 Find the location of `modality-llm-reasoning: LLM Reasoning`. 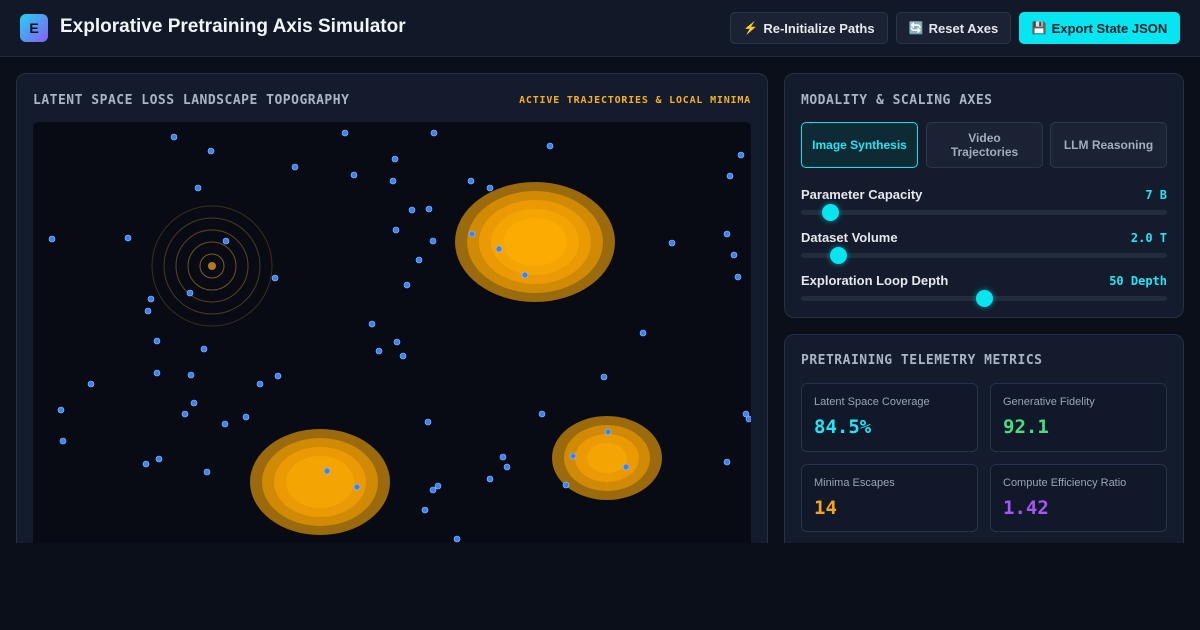

modality-llm-reasoning: LLM Reasoning is located at coordinates (1108, 145).